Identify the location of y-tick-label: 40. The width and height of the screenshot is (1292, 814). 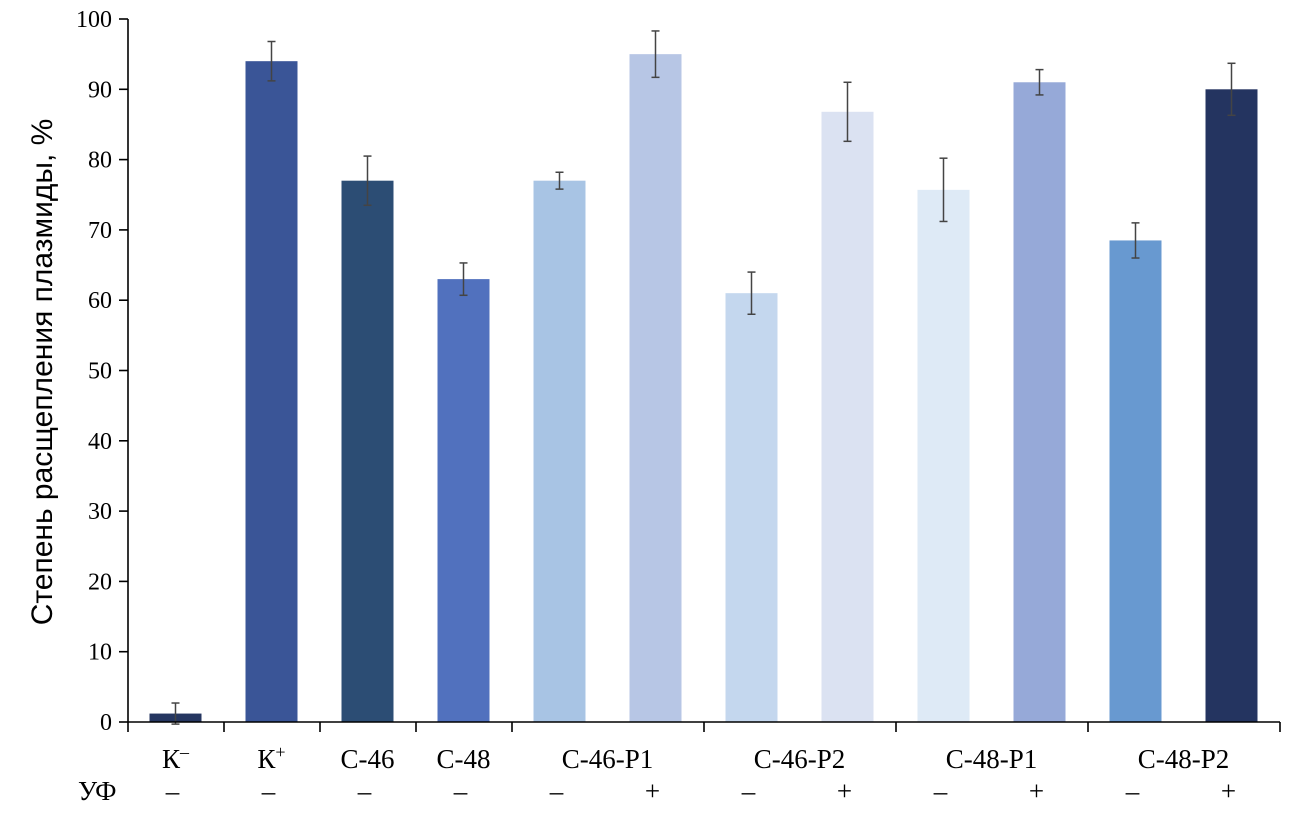
(100, 442).